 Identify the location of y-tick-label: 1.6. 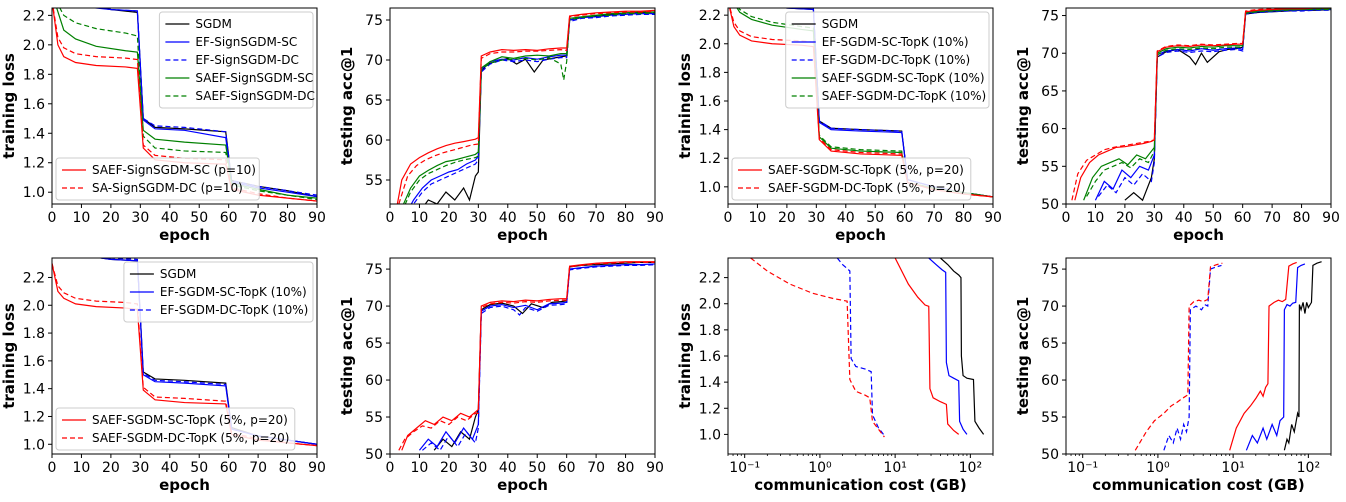
(710, 102).